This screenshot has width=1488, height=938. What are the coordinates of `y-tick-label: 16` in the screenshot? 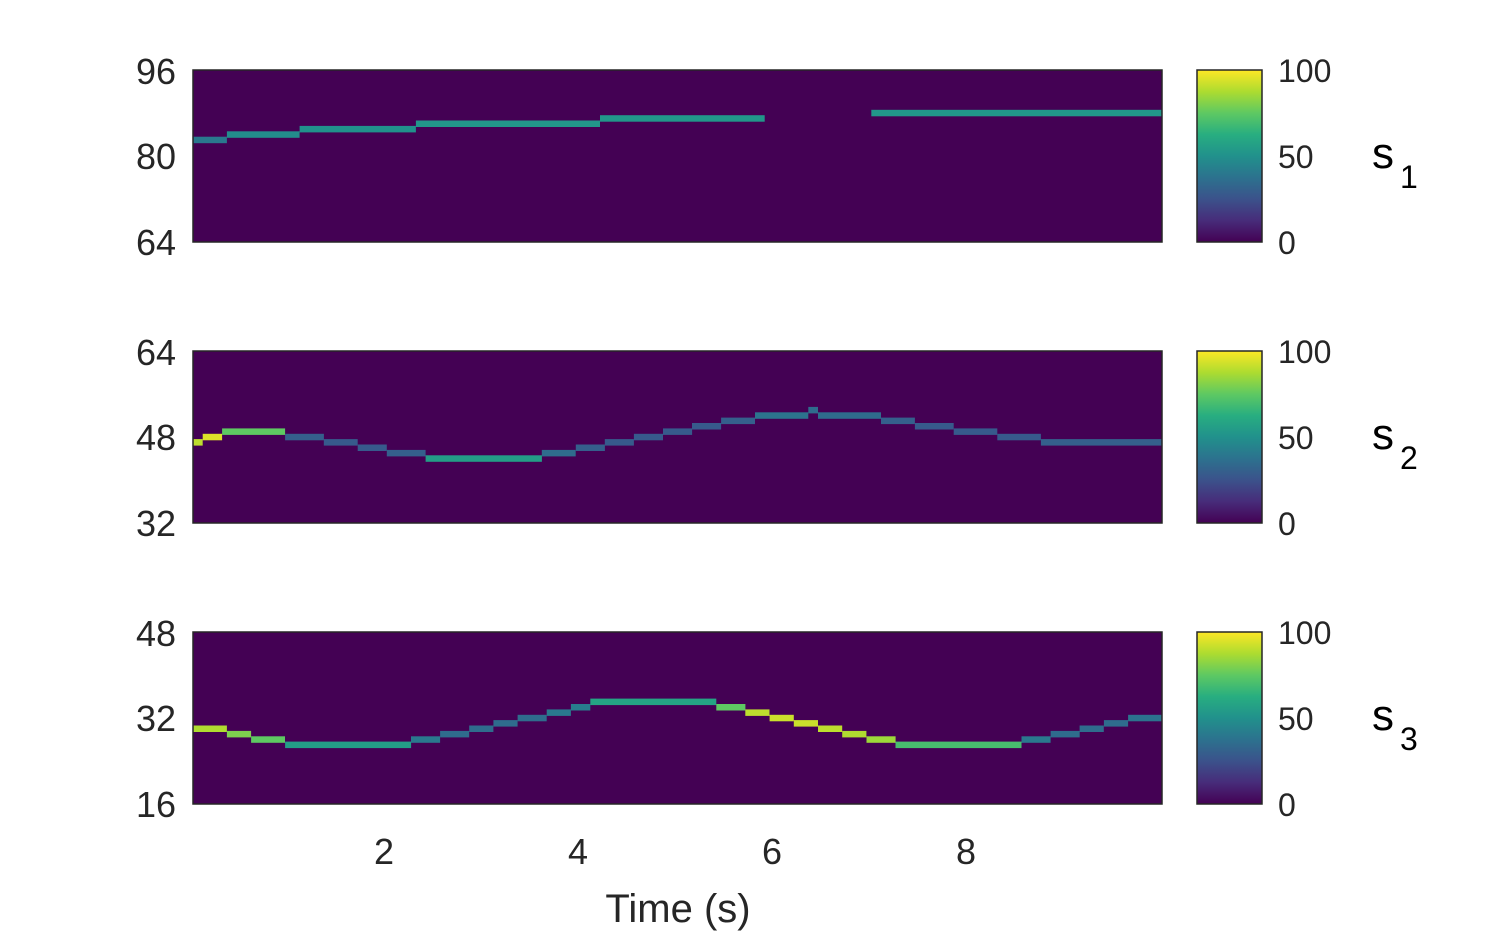 It's located at (156, 804).